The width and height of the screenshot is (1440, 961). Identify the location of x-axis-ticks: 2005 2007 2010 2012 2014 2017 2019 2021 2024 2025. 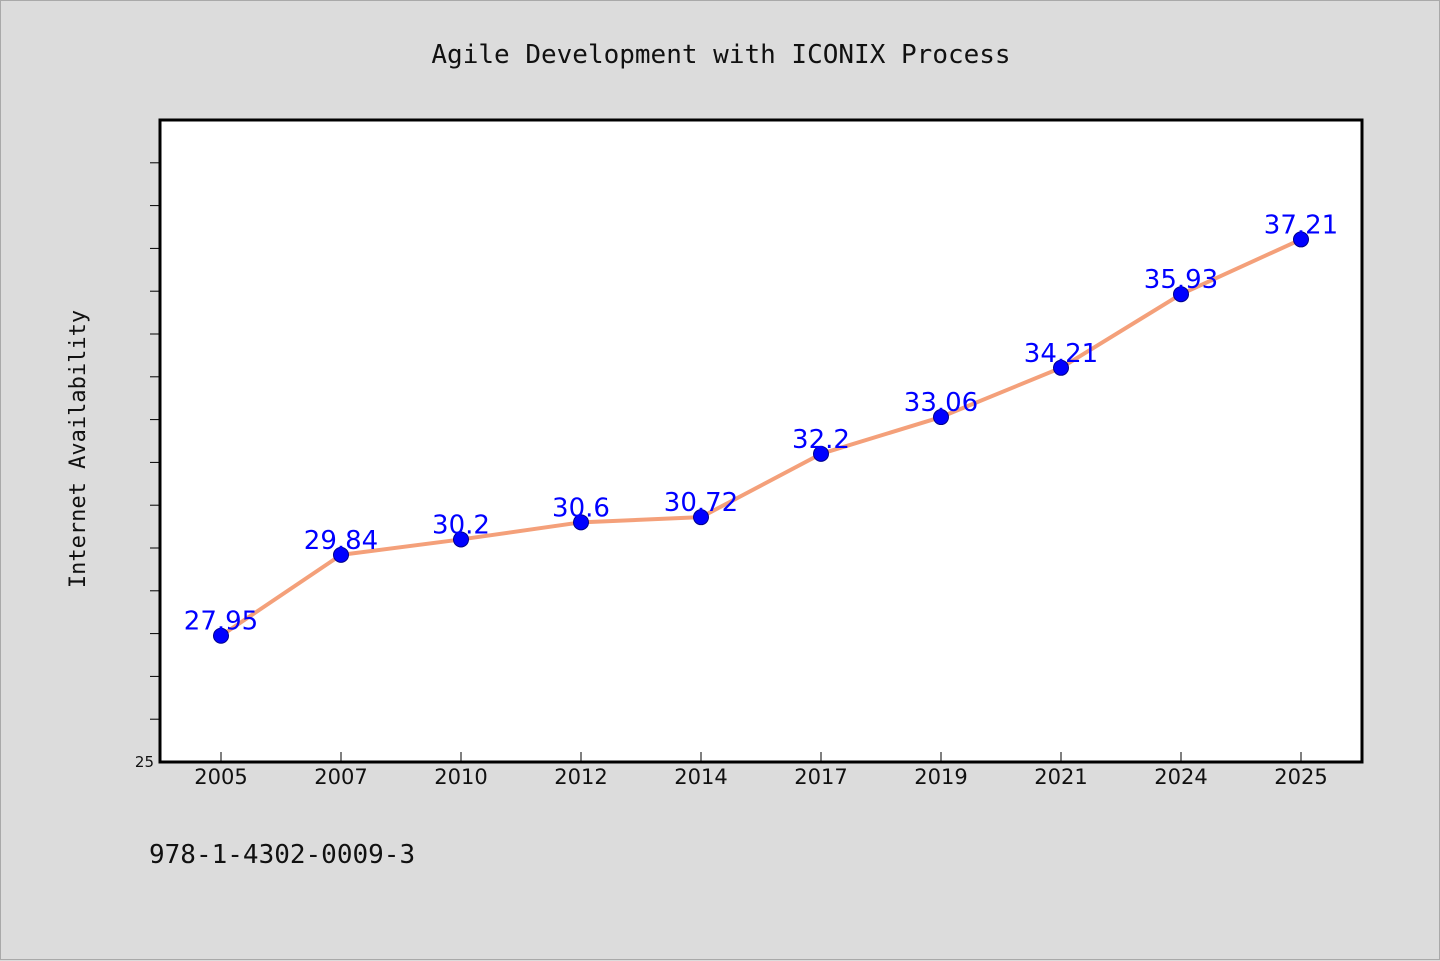
(761, 770).